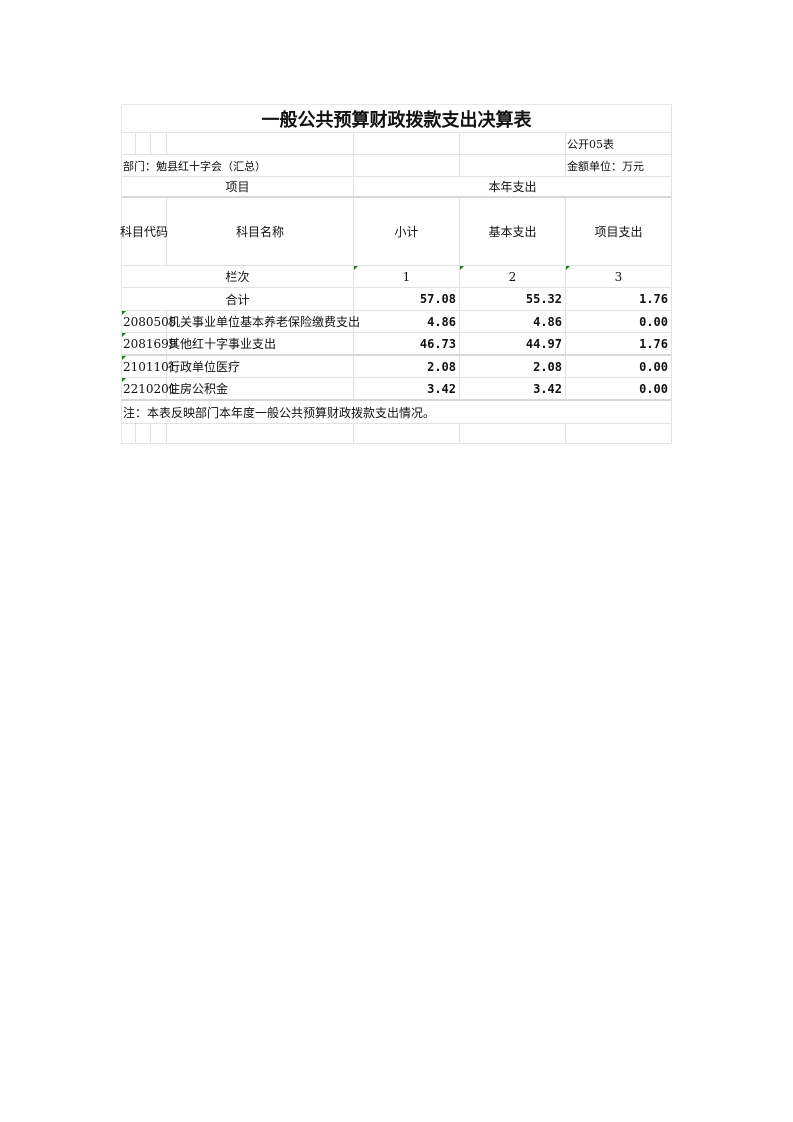 This screenshot has height=1122, width=793. I want to click on table-code: 公开05表, so click(619, 144).